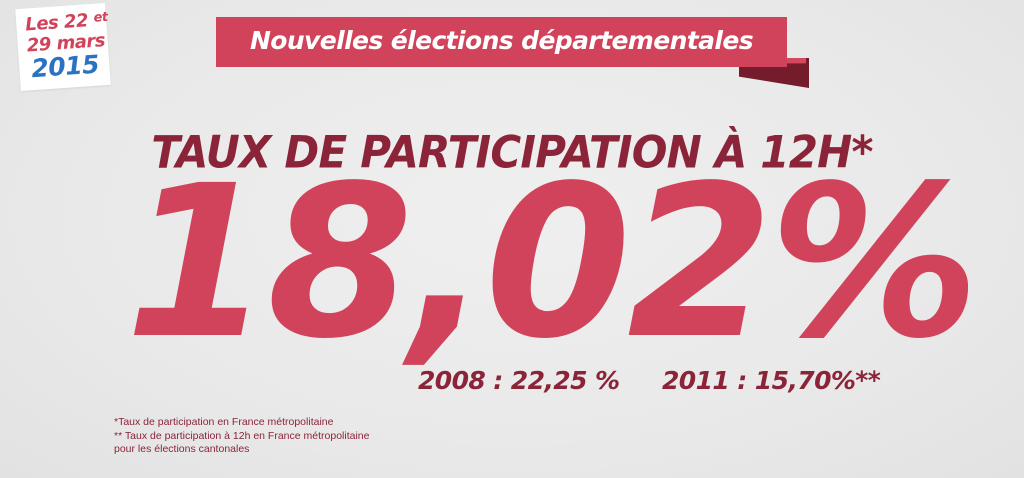  What do you see at coordinates (512, 152) in the screenshot?
I see `page-title: TAUX DE PARTICIPATION À 12H*` at bounding box center [512, 152].